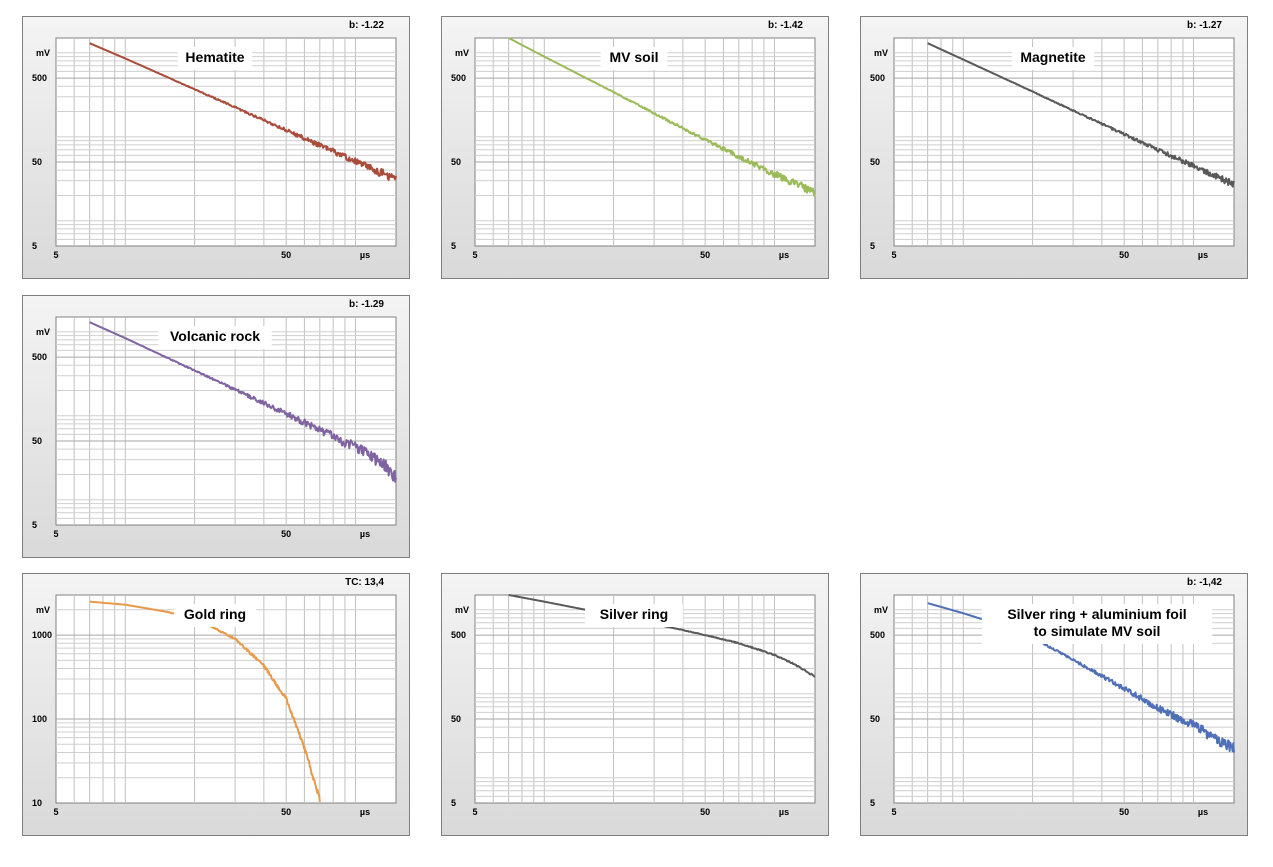  Describe the element at coordinates (364, 582) in the screenshot. I see `badge-label: TC: 13,4` at that location.